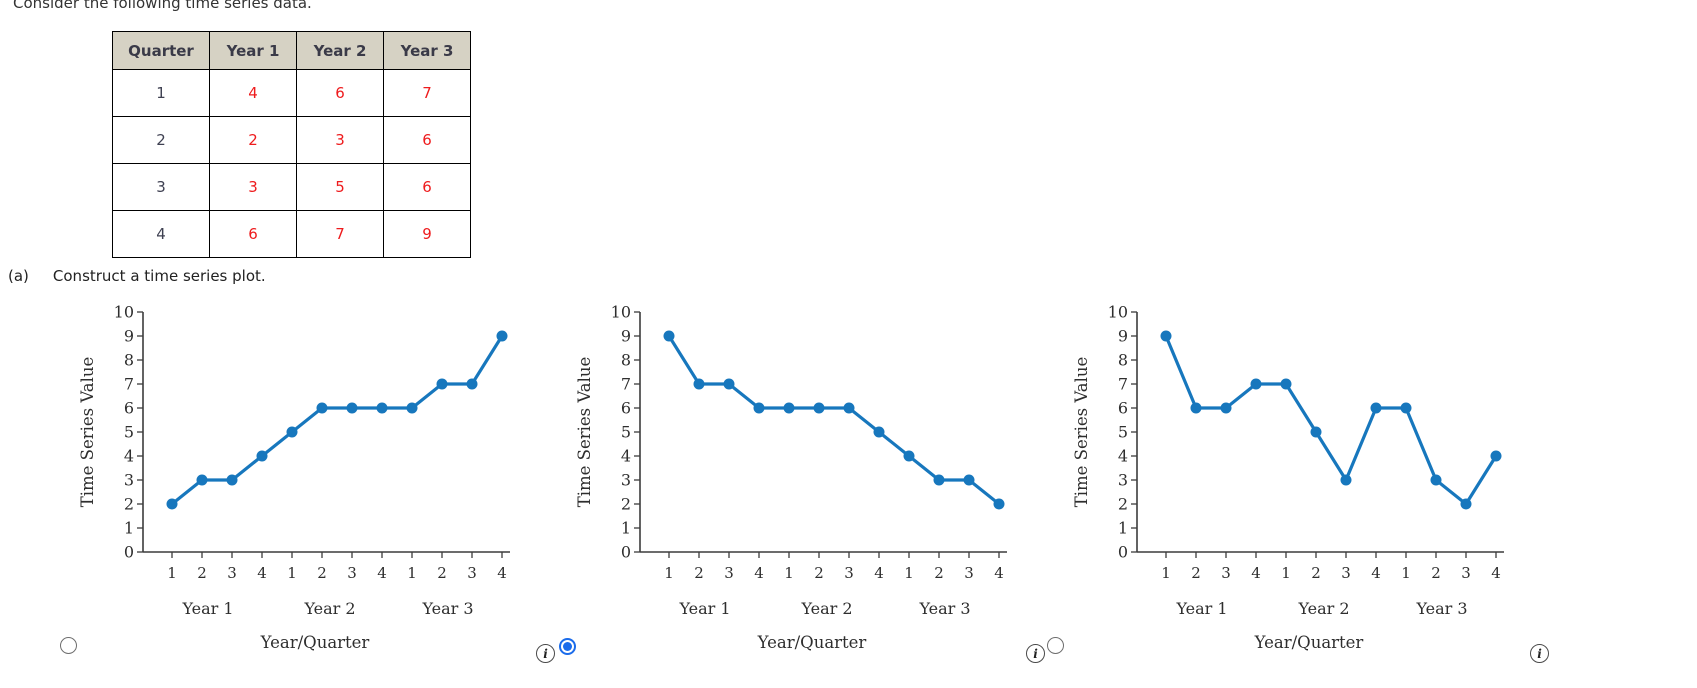 Image resolution: width=1697 pixels, height=688 pixels. I want to click on quarter-cell: 3, so click(161, 187).